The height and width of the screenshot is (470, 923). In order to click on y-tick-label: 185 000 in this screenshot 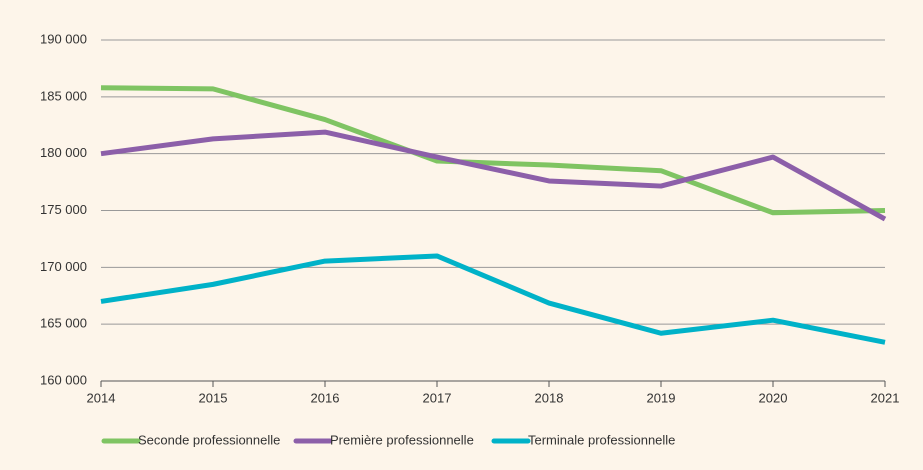, I will do `click(63, 95)`.